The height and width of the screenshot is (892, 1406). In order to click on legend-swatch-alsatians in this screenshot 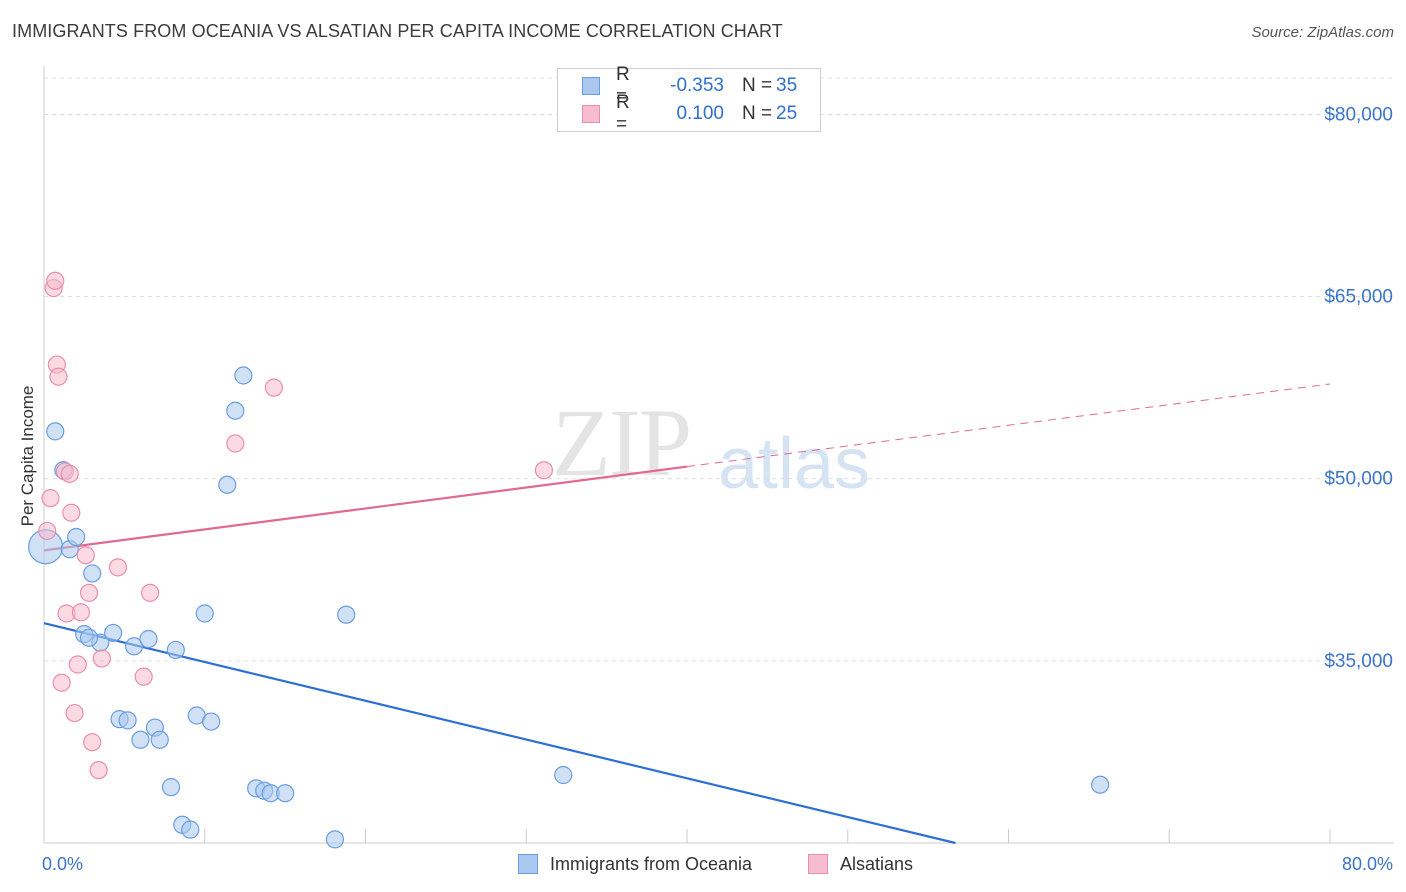, I will do `click(591, 114)`.